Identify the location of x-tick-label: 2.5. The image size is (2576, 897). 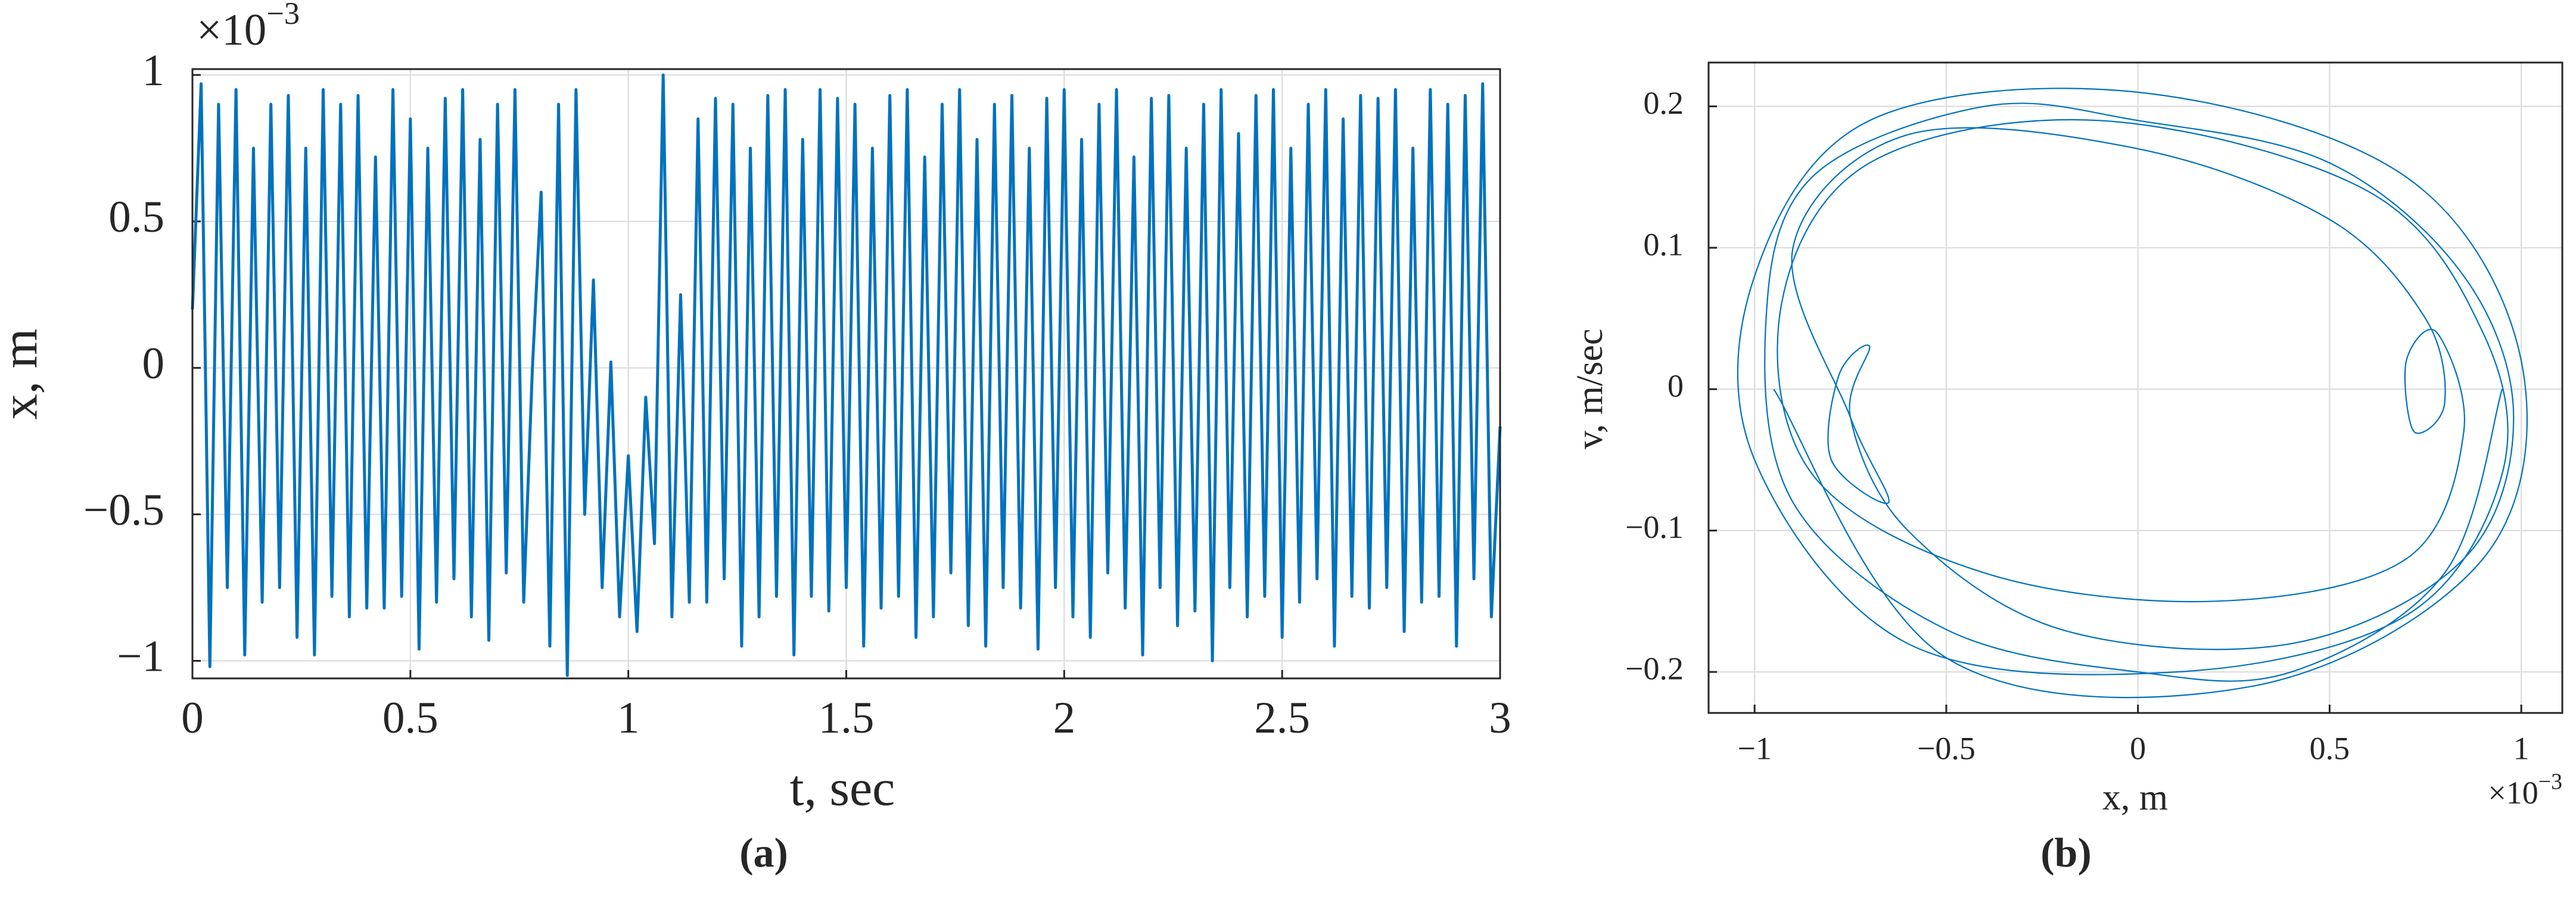
(1282, 718).